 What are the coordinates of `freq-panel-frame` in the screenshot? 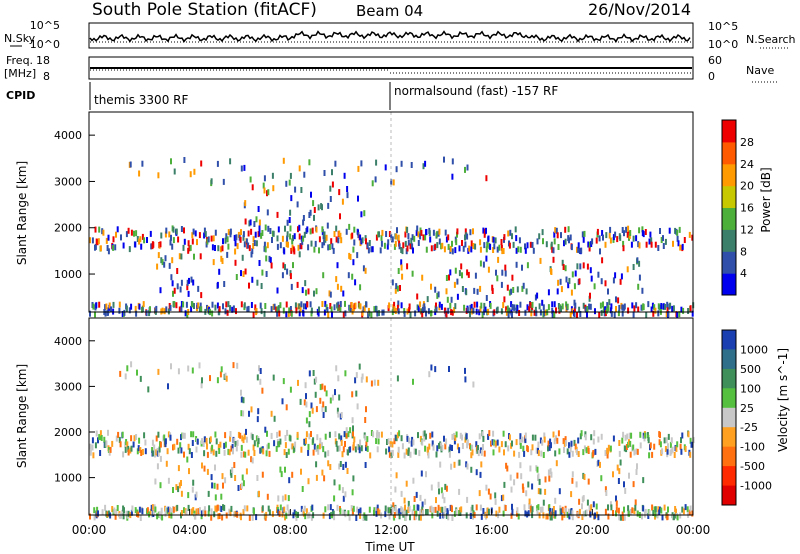 It's located at (391, 68).